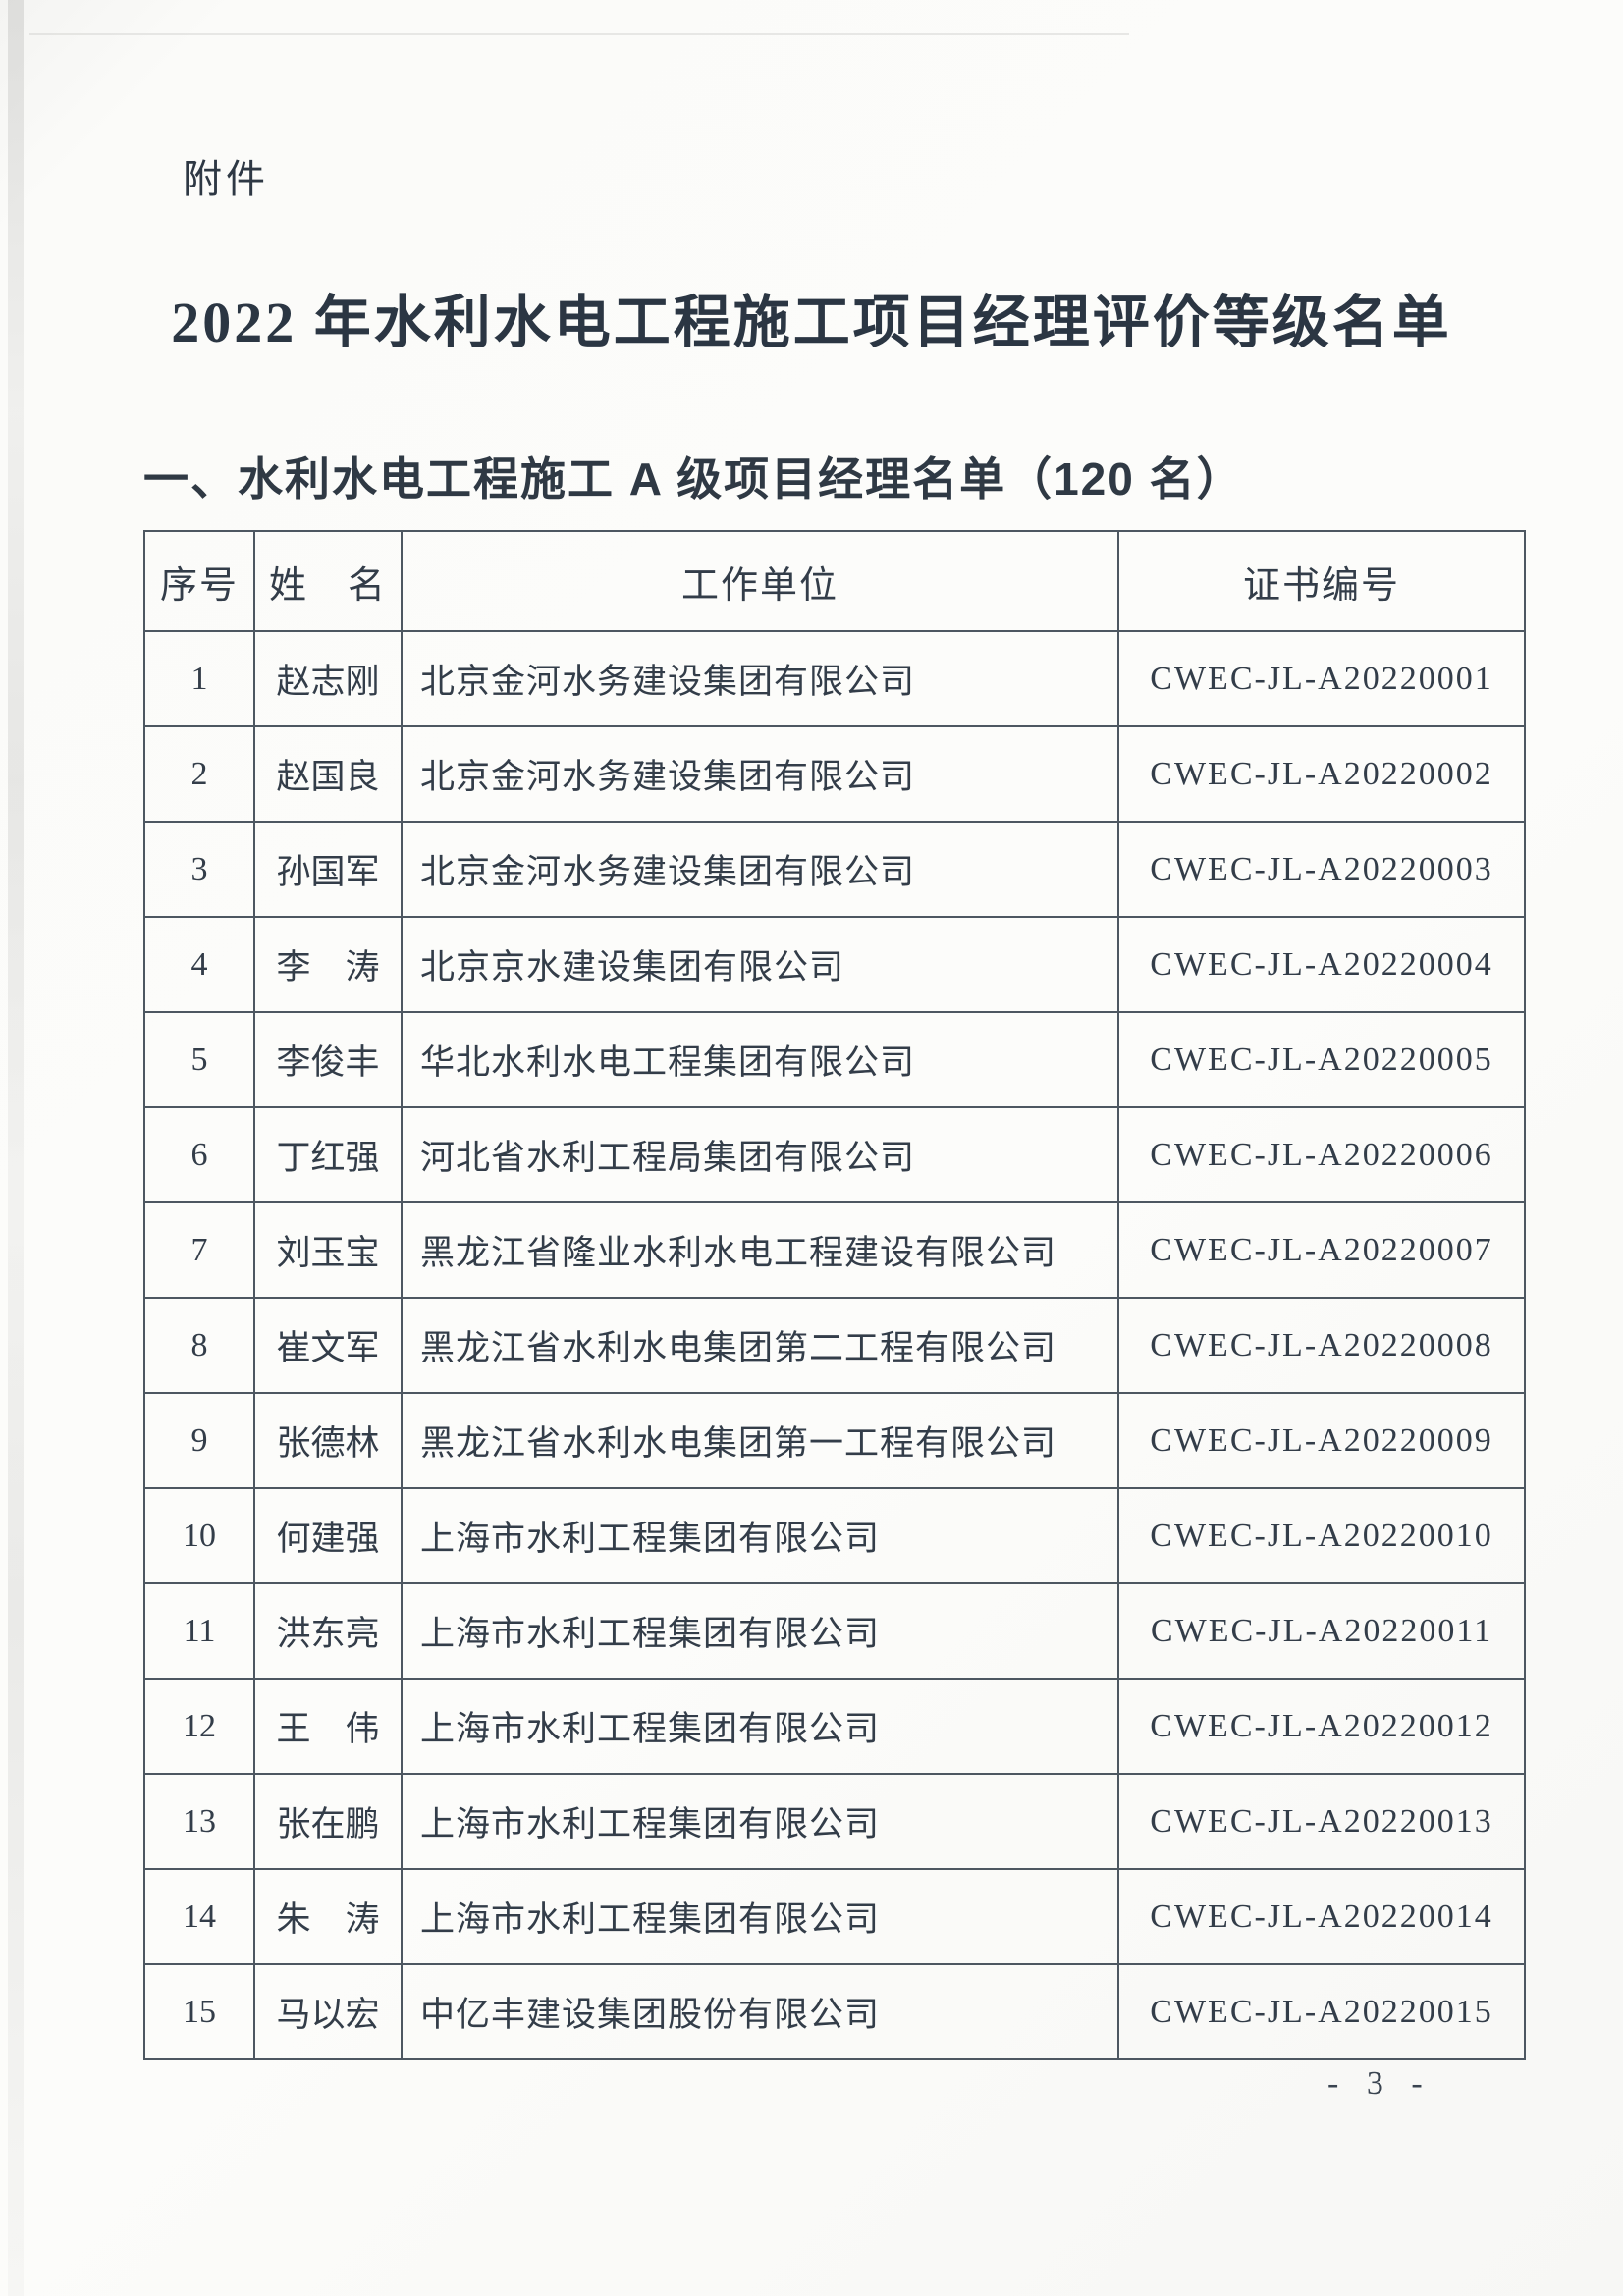 The height and width of the screenshot is (2296, 1623). Describe the element at coordinates (579, 34) in the screenshot. I see `scan-artifact-top-edge` at that location.